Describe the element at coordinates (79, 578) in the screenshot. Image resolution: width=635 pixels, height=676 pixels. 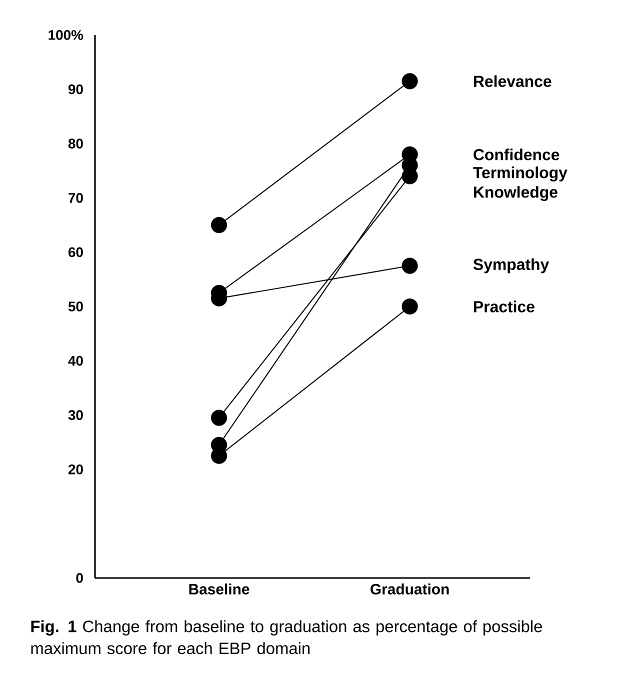
I see `y-tick-label: 0` at that location.